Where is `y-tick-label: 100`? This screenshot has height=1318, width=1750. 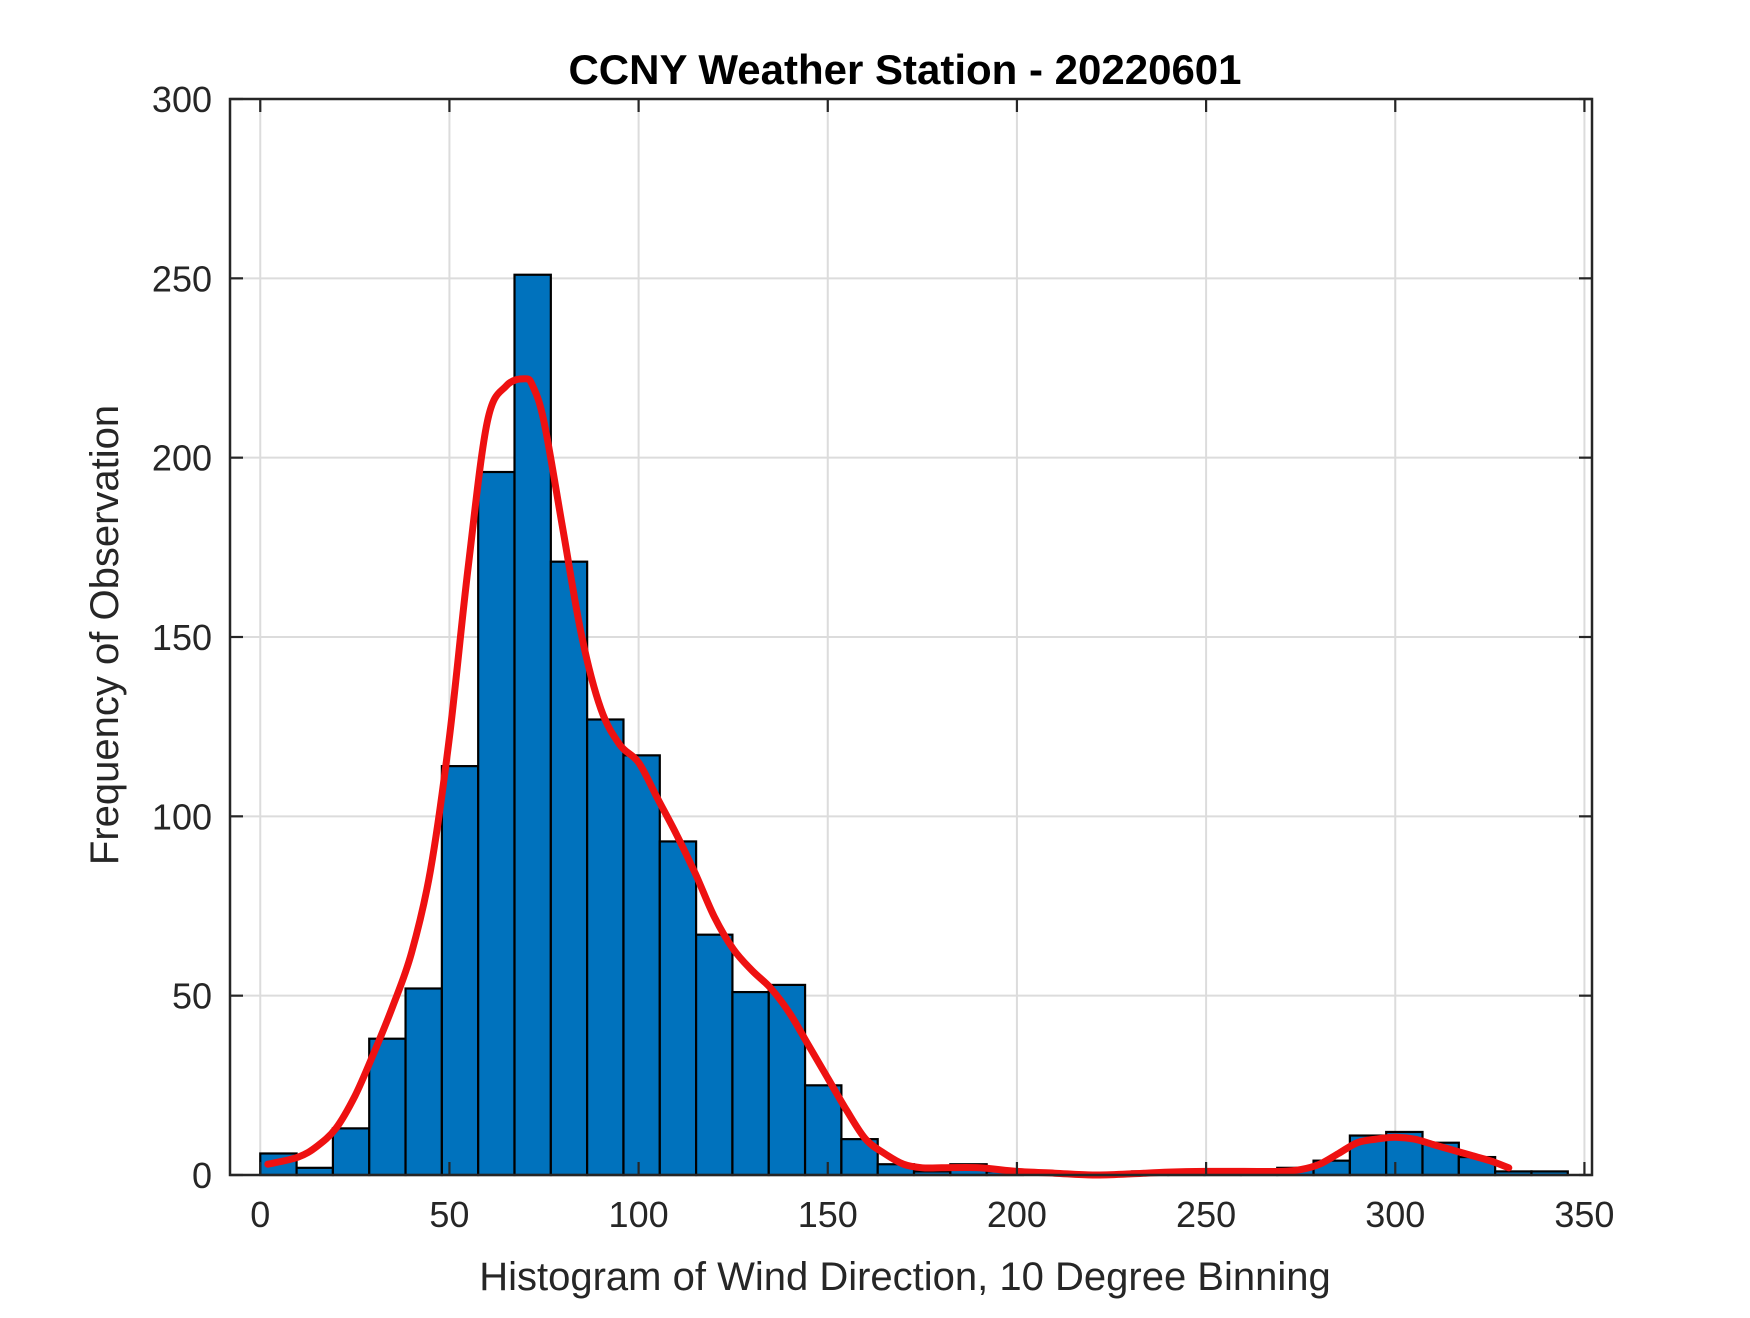 y-tick-label: 100 is located at coordinates (182, 816).